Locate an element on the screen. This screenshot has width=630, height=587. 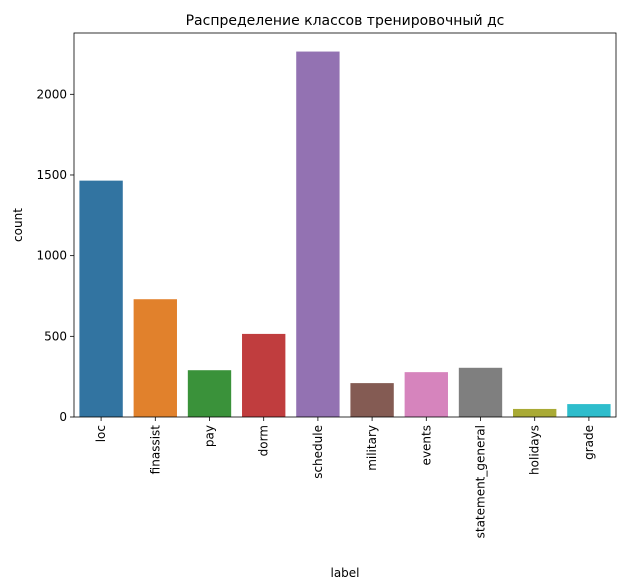
y-tick-label: 1500 is located at coordinates (51, 175).